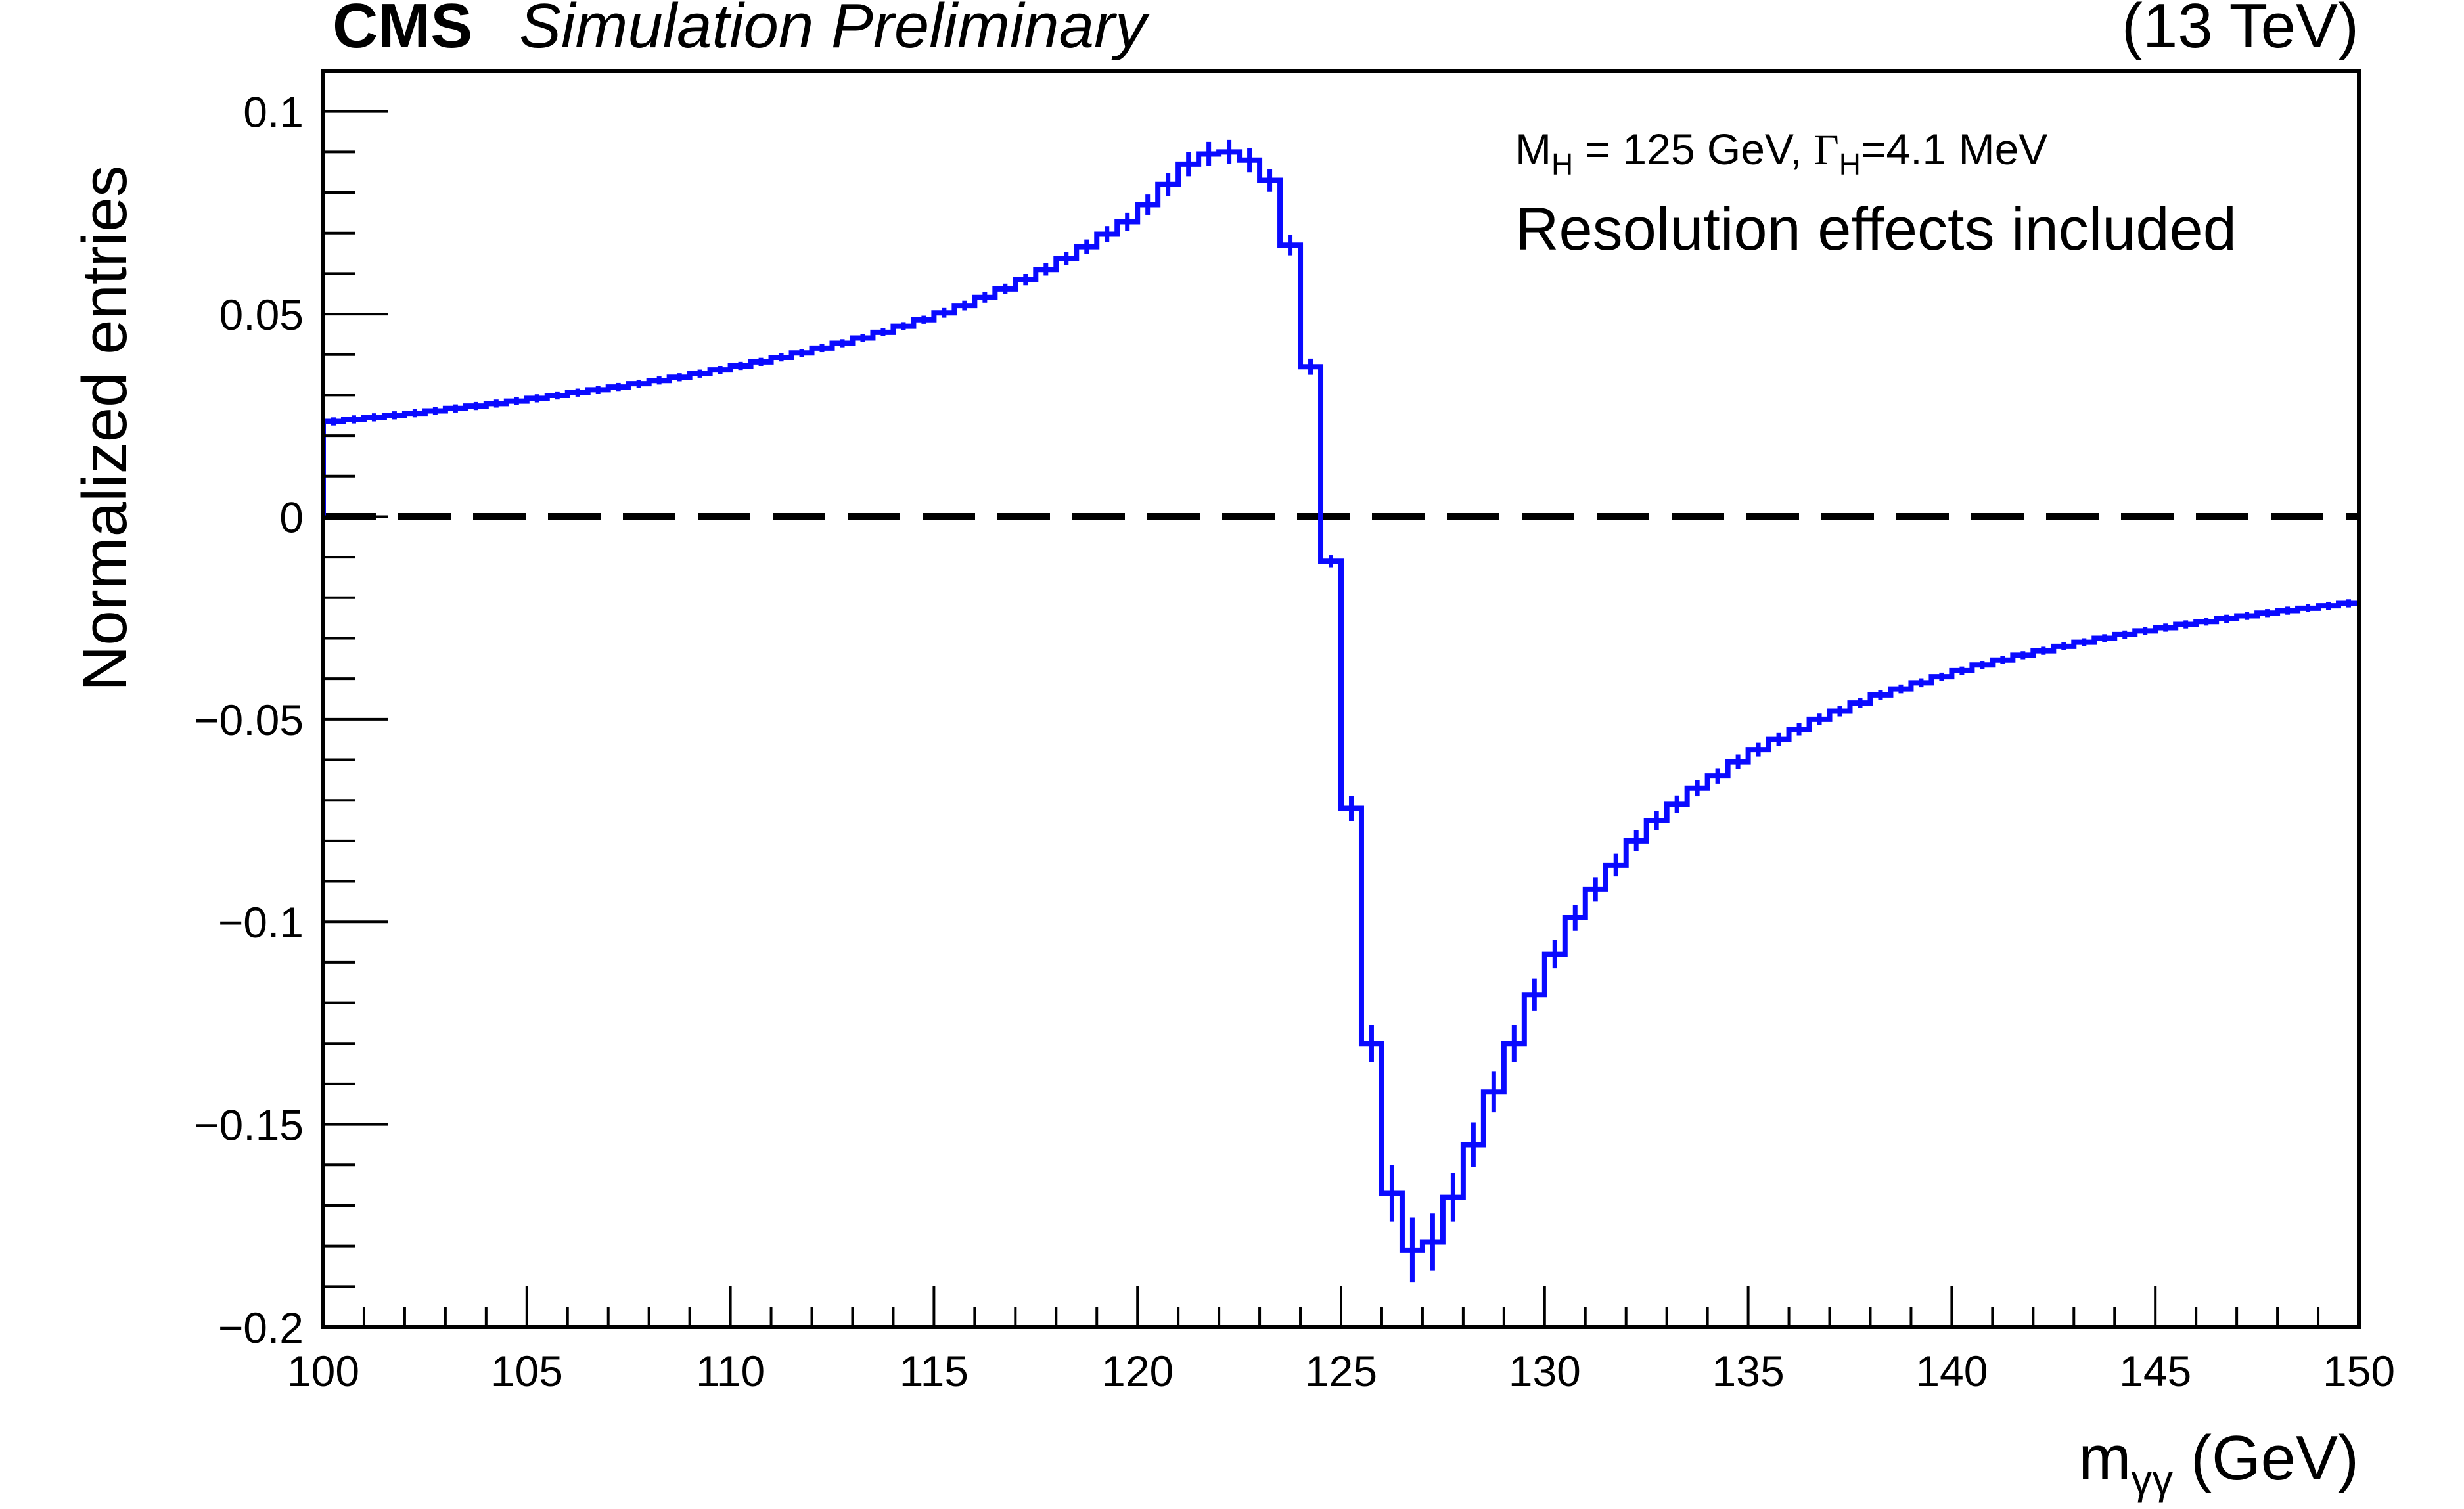 The image size is (2464, 1509). I want to click on x-tick-label: 115, so click(935, 1371).